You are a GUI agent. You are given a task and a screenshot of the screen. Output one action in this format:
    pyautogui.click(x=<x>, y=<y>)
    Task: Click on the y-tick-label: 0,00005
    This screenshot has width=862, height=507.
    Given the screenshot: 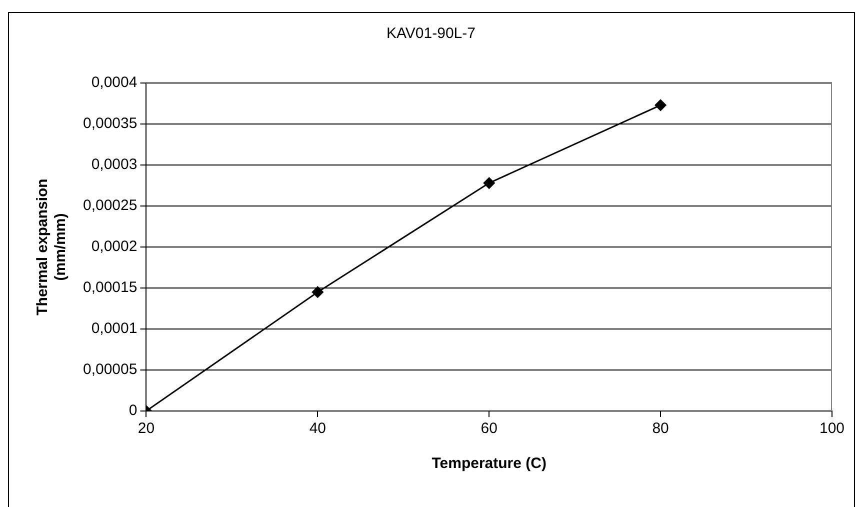 What is the action you would take?
    pyautogui.click(x=110, y=369)
    